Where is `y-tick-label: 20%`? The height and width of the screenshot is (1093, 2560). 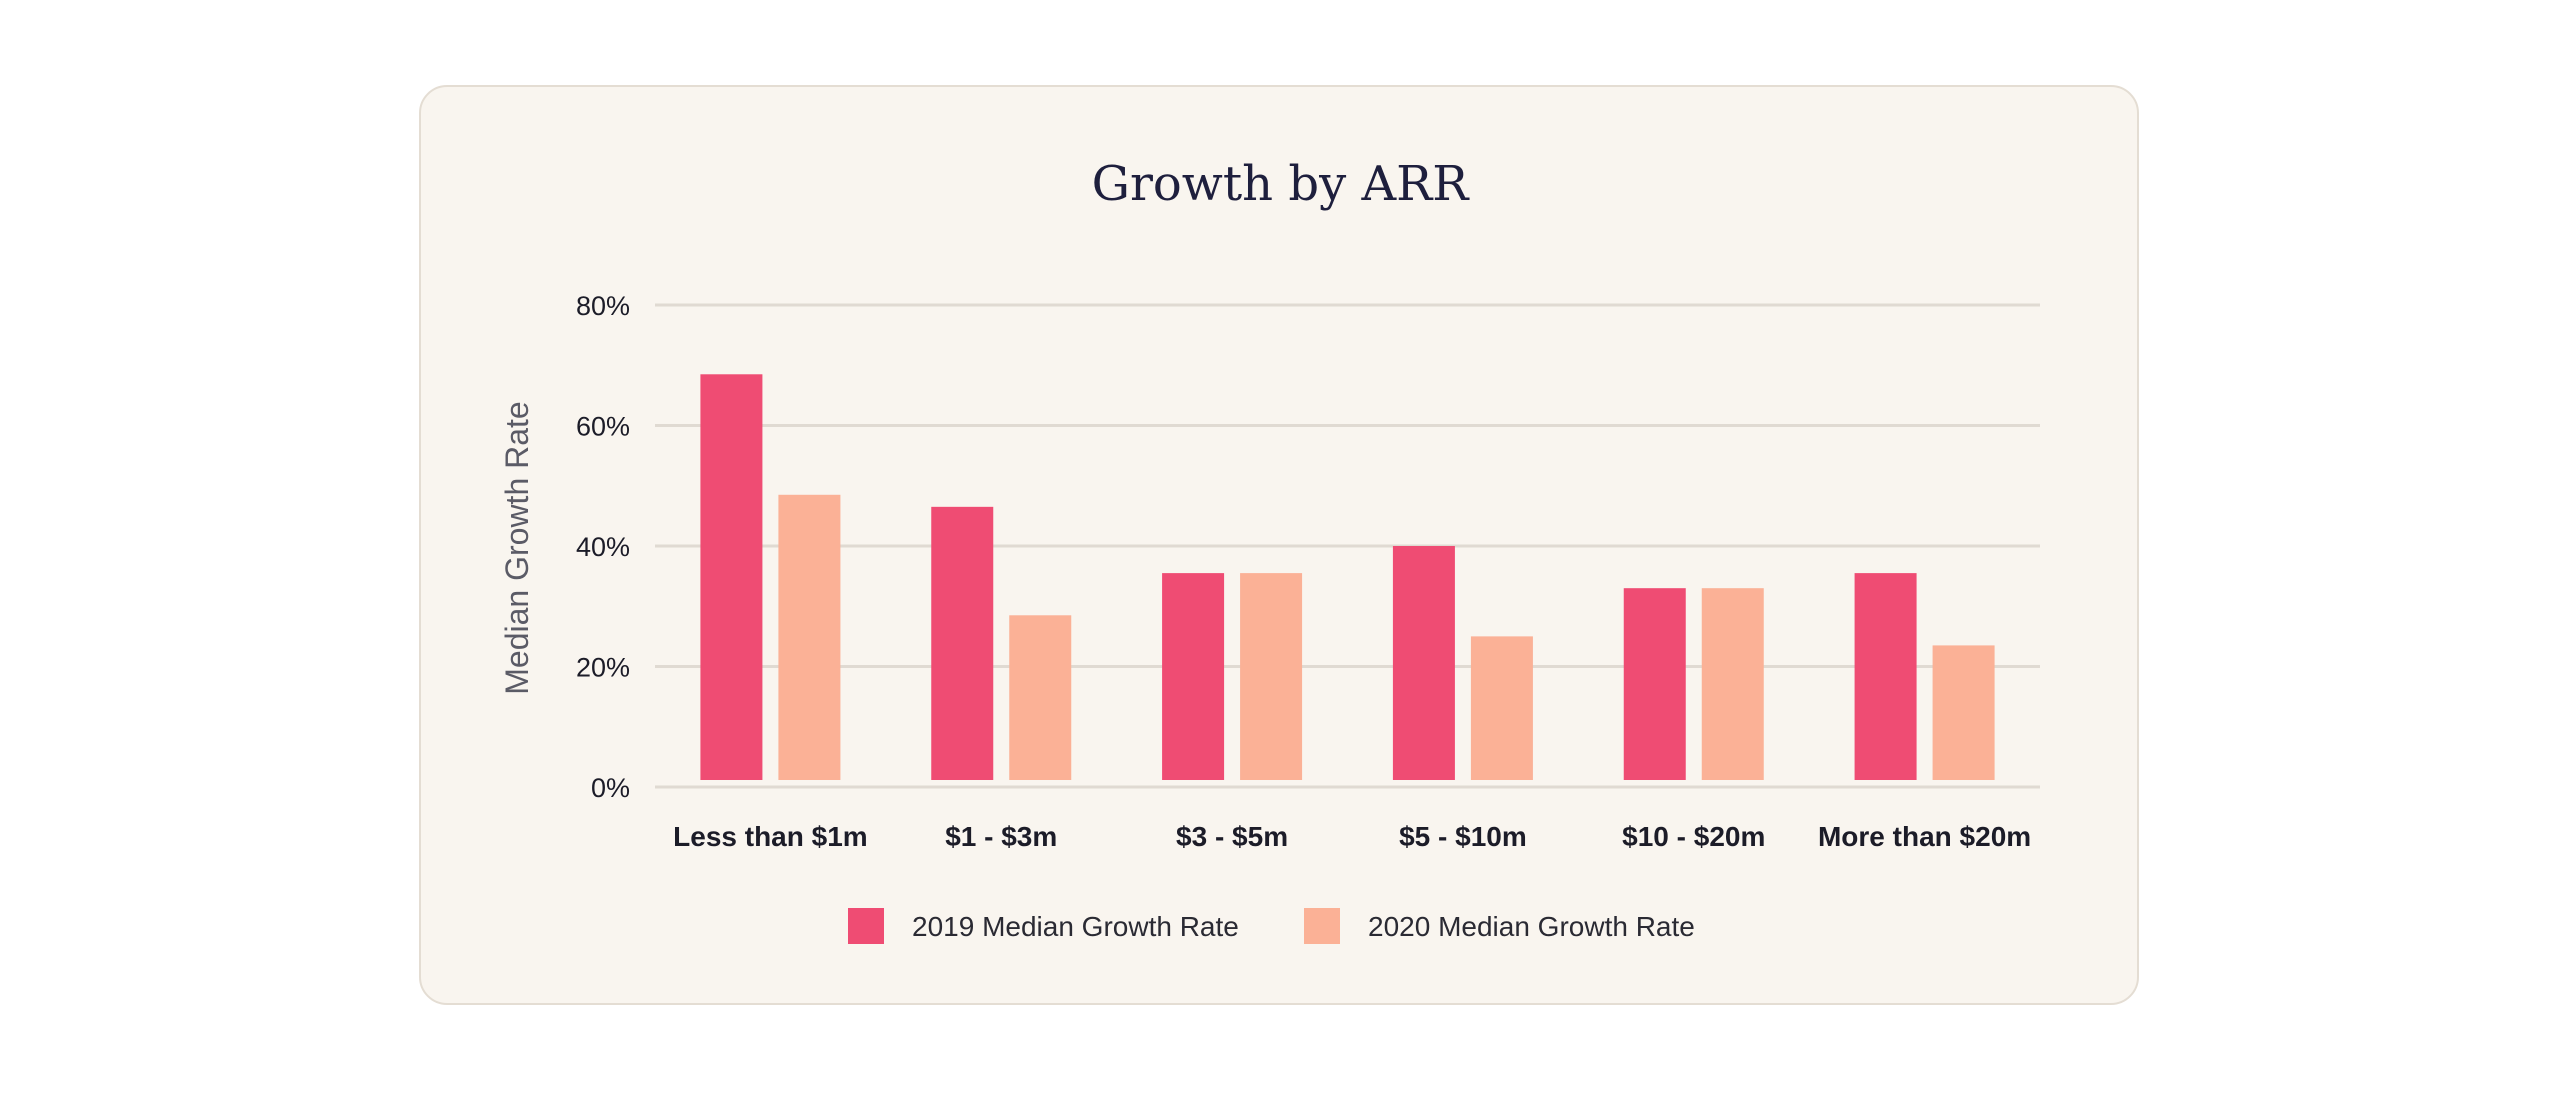 y-tick-label: 20% is located at coordinates (603, 668).